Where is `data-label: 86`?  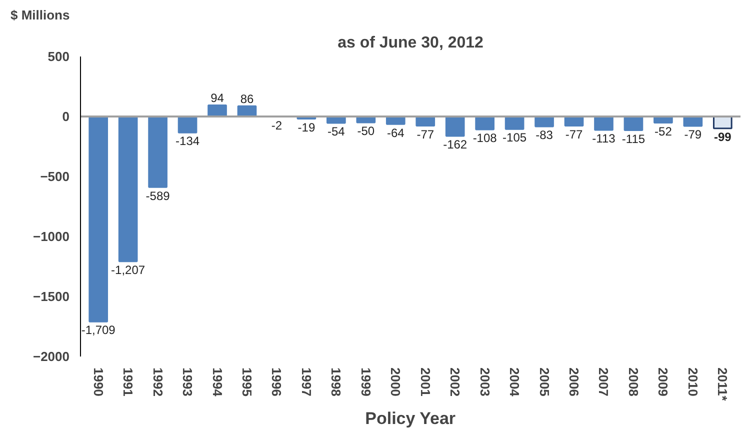 data-label: 86 is located at coordinates (247, 99).